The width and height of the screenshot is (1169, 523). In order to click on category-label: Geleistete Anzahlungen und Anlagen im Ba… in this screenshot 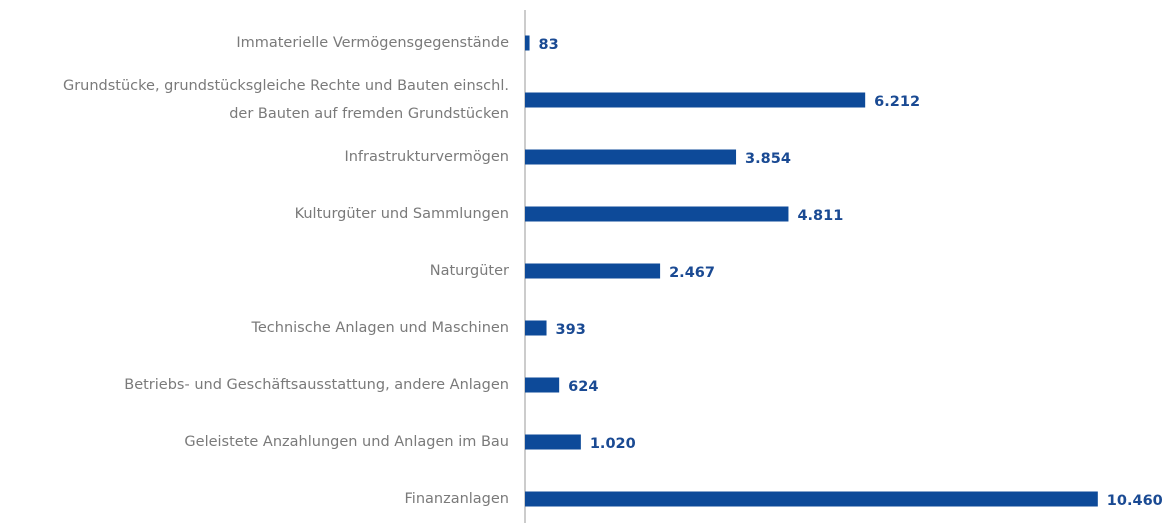, I will do `click(346, 442)`.